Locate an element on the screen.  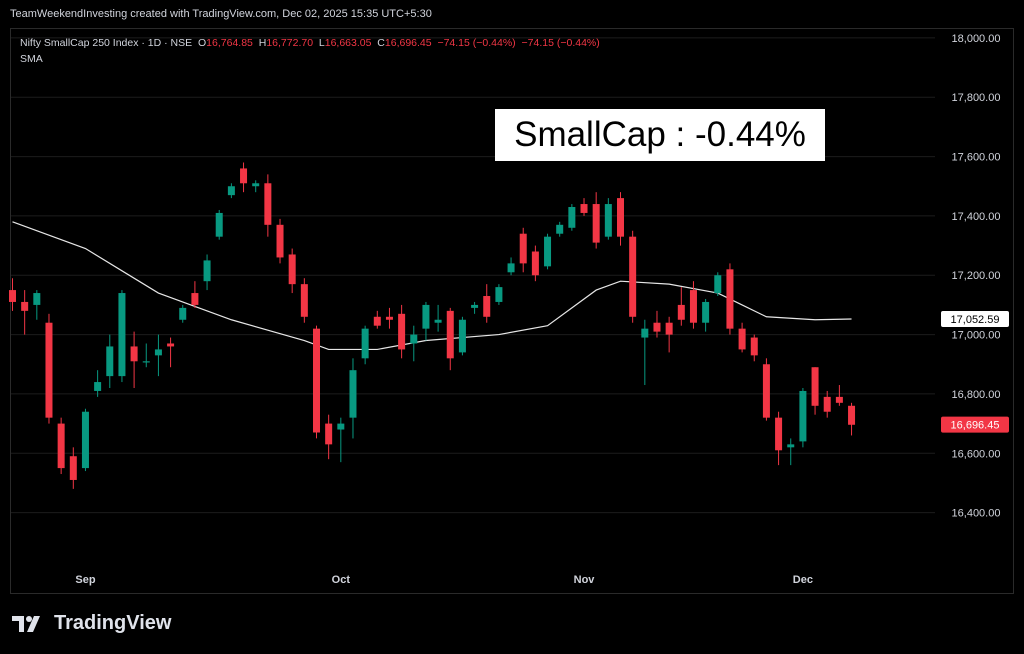
y-tick-label: 17,600.00 is located at coordinates (976, 158).